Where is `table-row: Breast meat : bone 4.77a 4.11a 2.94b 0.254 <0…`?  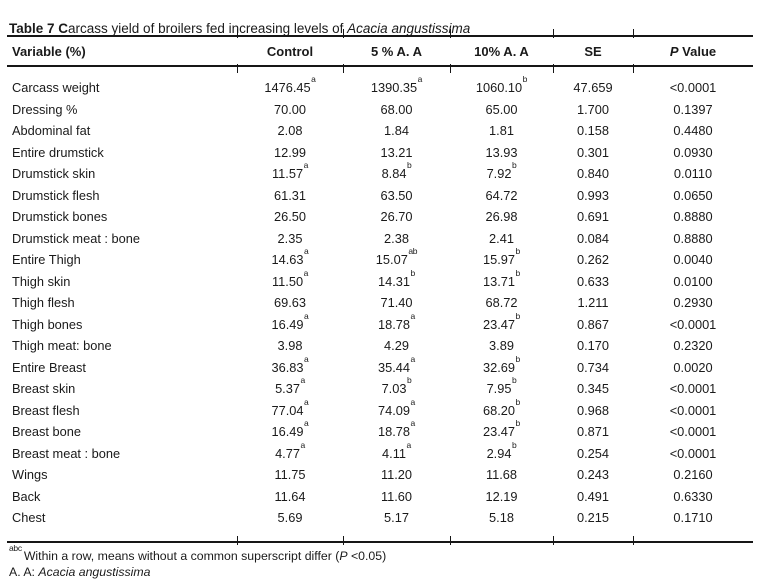 table-row: Breast meat : bone 4.77a 4.11a 2.94b 0.254 <0… is located at coordinates (380, 452).